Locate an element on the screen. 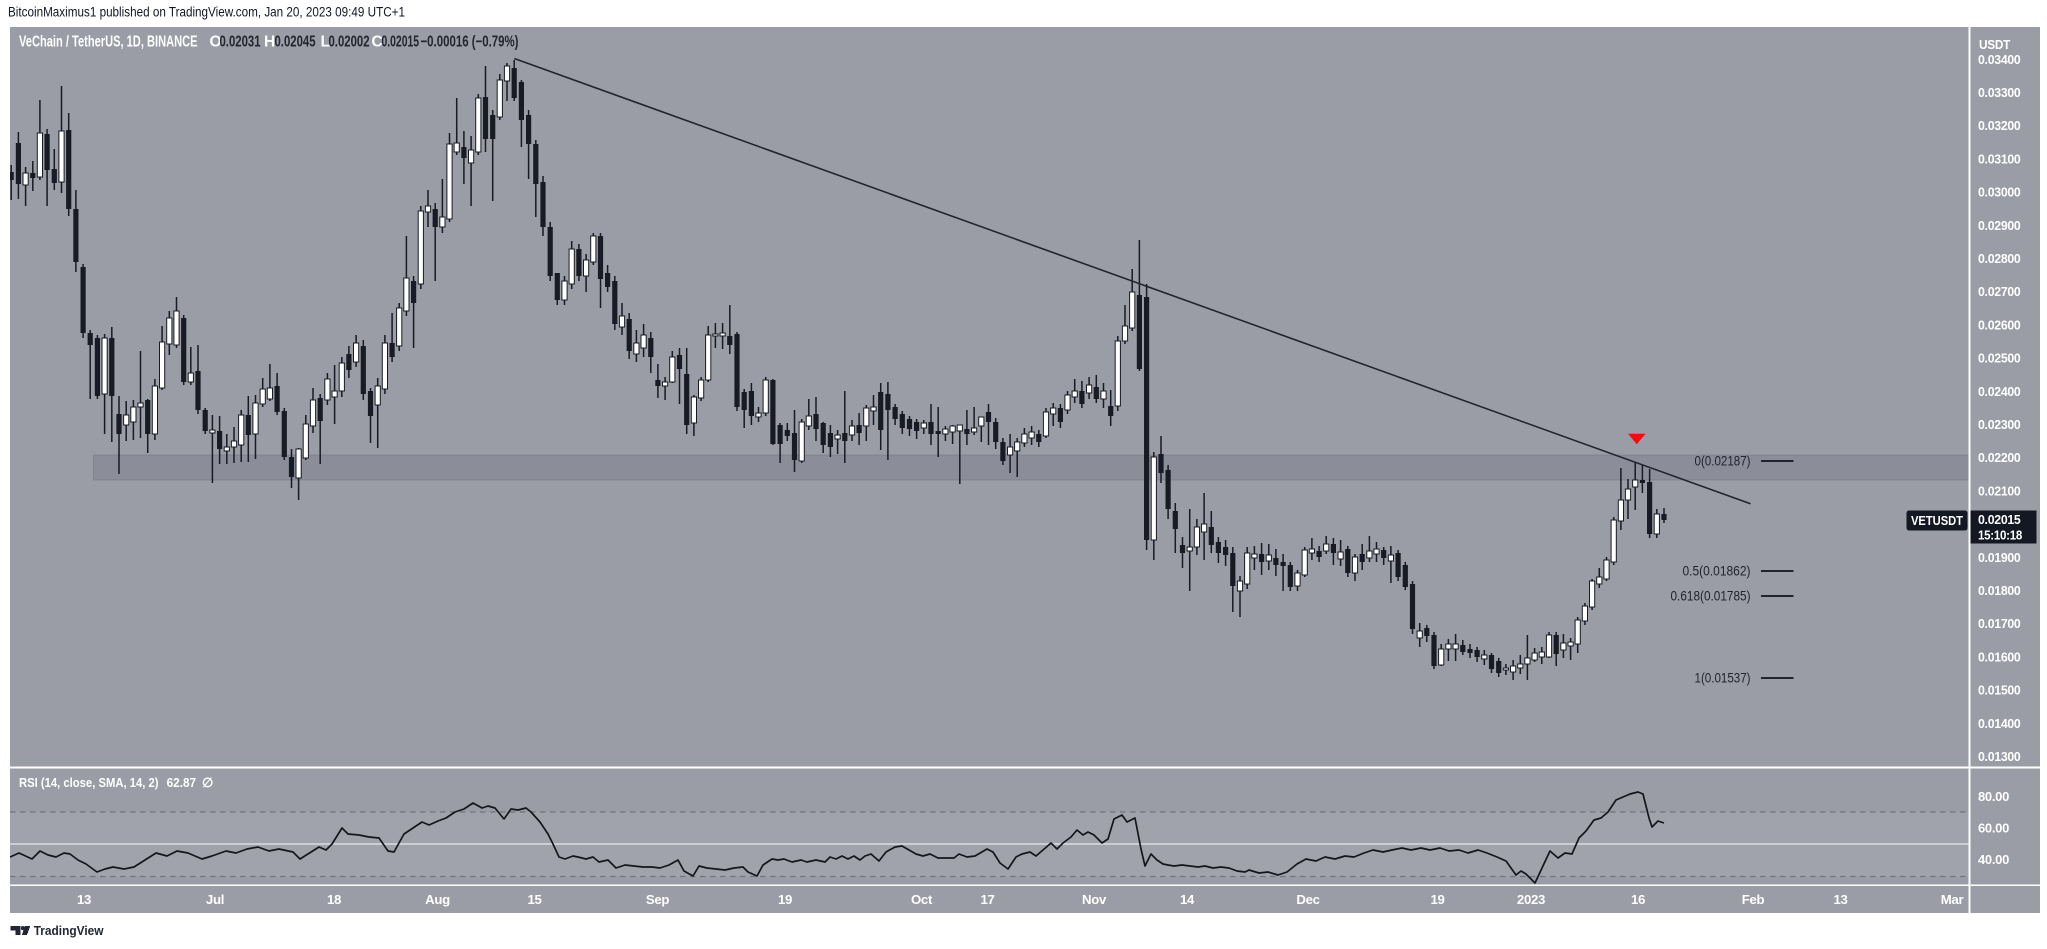  svg-text: 0.5(0.01862) is located at coordinates (1717, 571).